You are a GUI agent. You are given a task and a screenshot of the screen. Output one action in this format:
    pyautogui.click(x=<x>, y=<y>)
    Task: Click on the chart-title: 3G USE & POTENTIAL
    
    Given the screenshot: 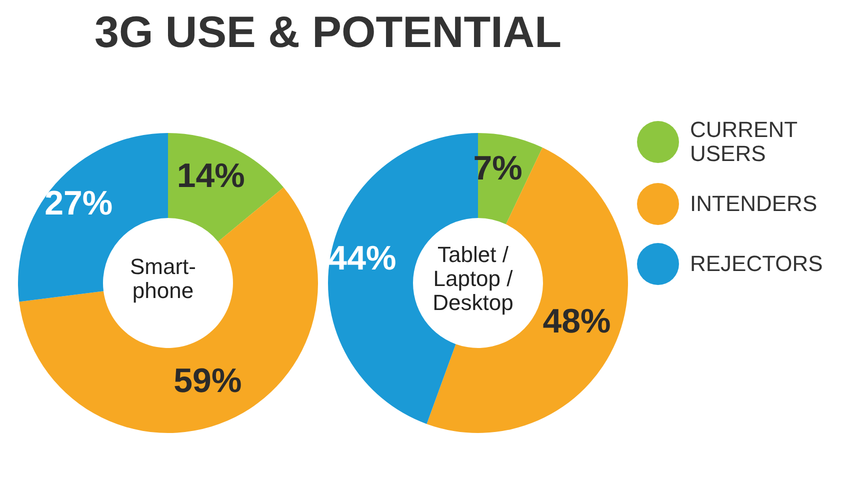 What is the action you would take?
    pyautogui.click(x=328, y=33)
    